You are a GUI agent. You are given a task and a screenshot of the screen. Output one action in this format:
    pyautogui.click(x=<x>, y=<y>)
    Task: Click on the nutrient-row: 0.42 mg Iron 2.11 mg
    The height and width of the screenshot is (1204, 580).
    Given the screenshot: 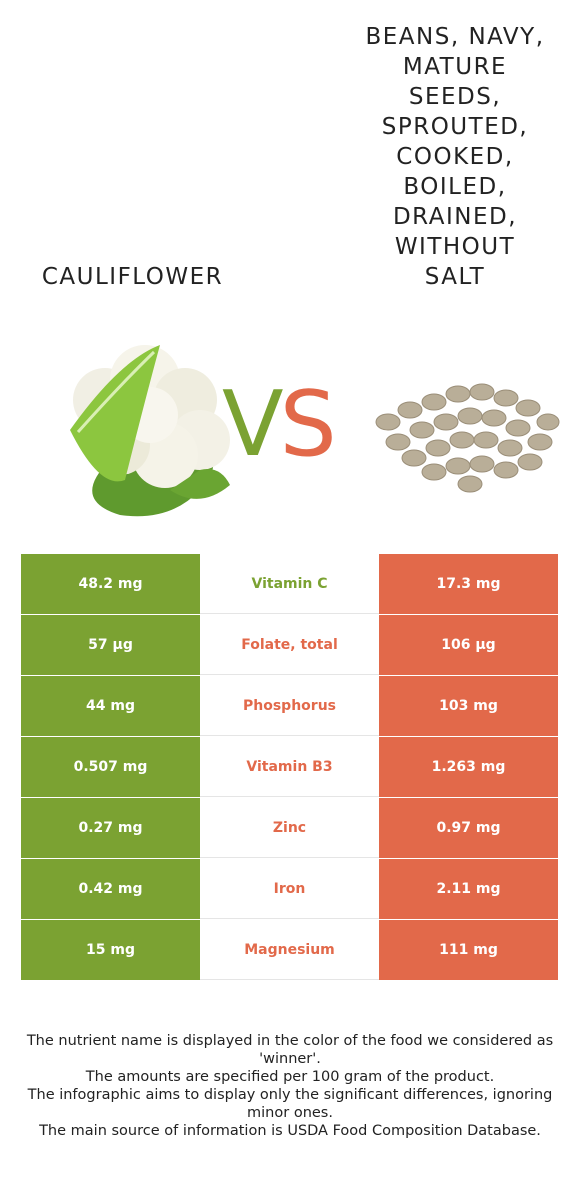 What is the action you would take?
    pyautogui.click(x=289, y=889)
    